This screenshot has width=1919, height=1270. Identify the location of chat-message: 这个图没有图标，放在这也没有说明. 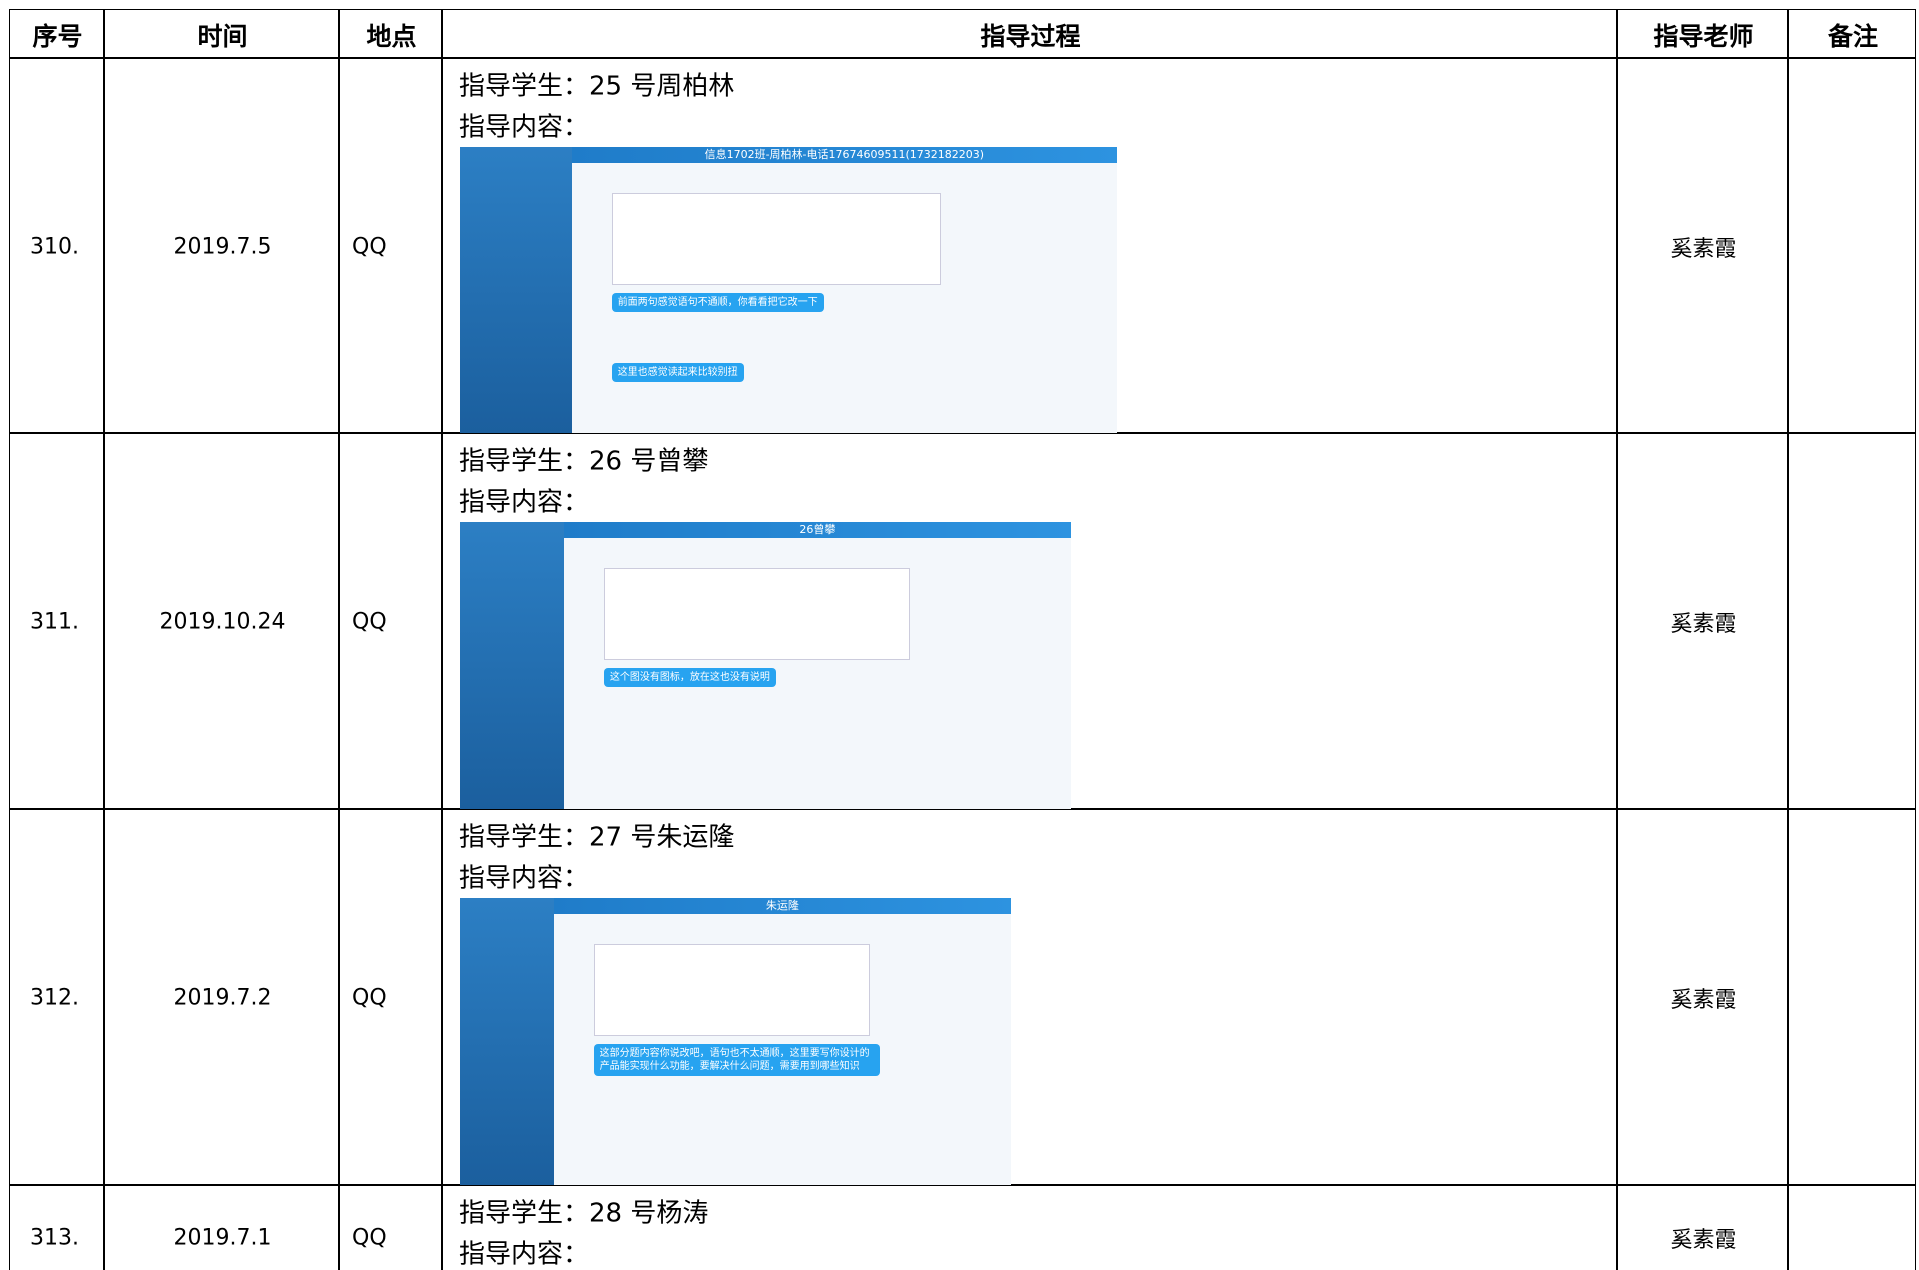
(689, 677).